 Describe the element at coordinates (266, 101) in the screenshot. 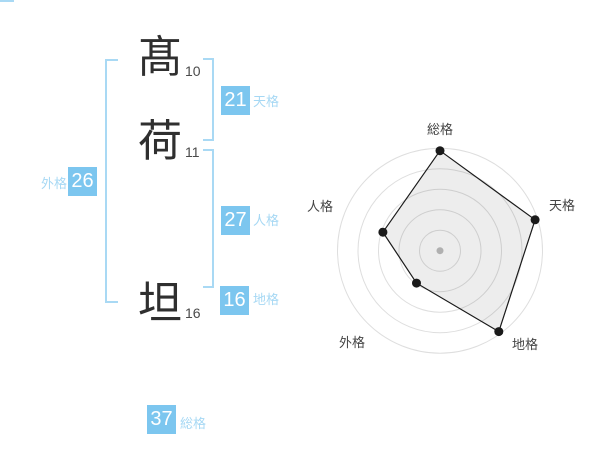

I see `tenkaku-label: 天格` at that location.